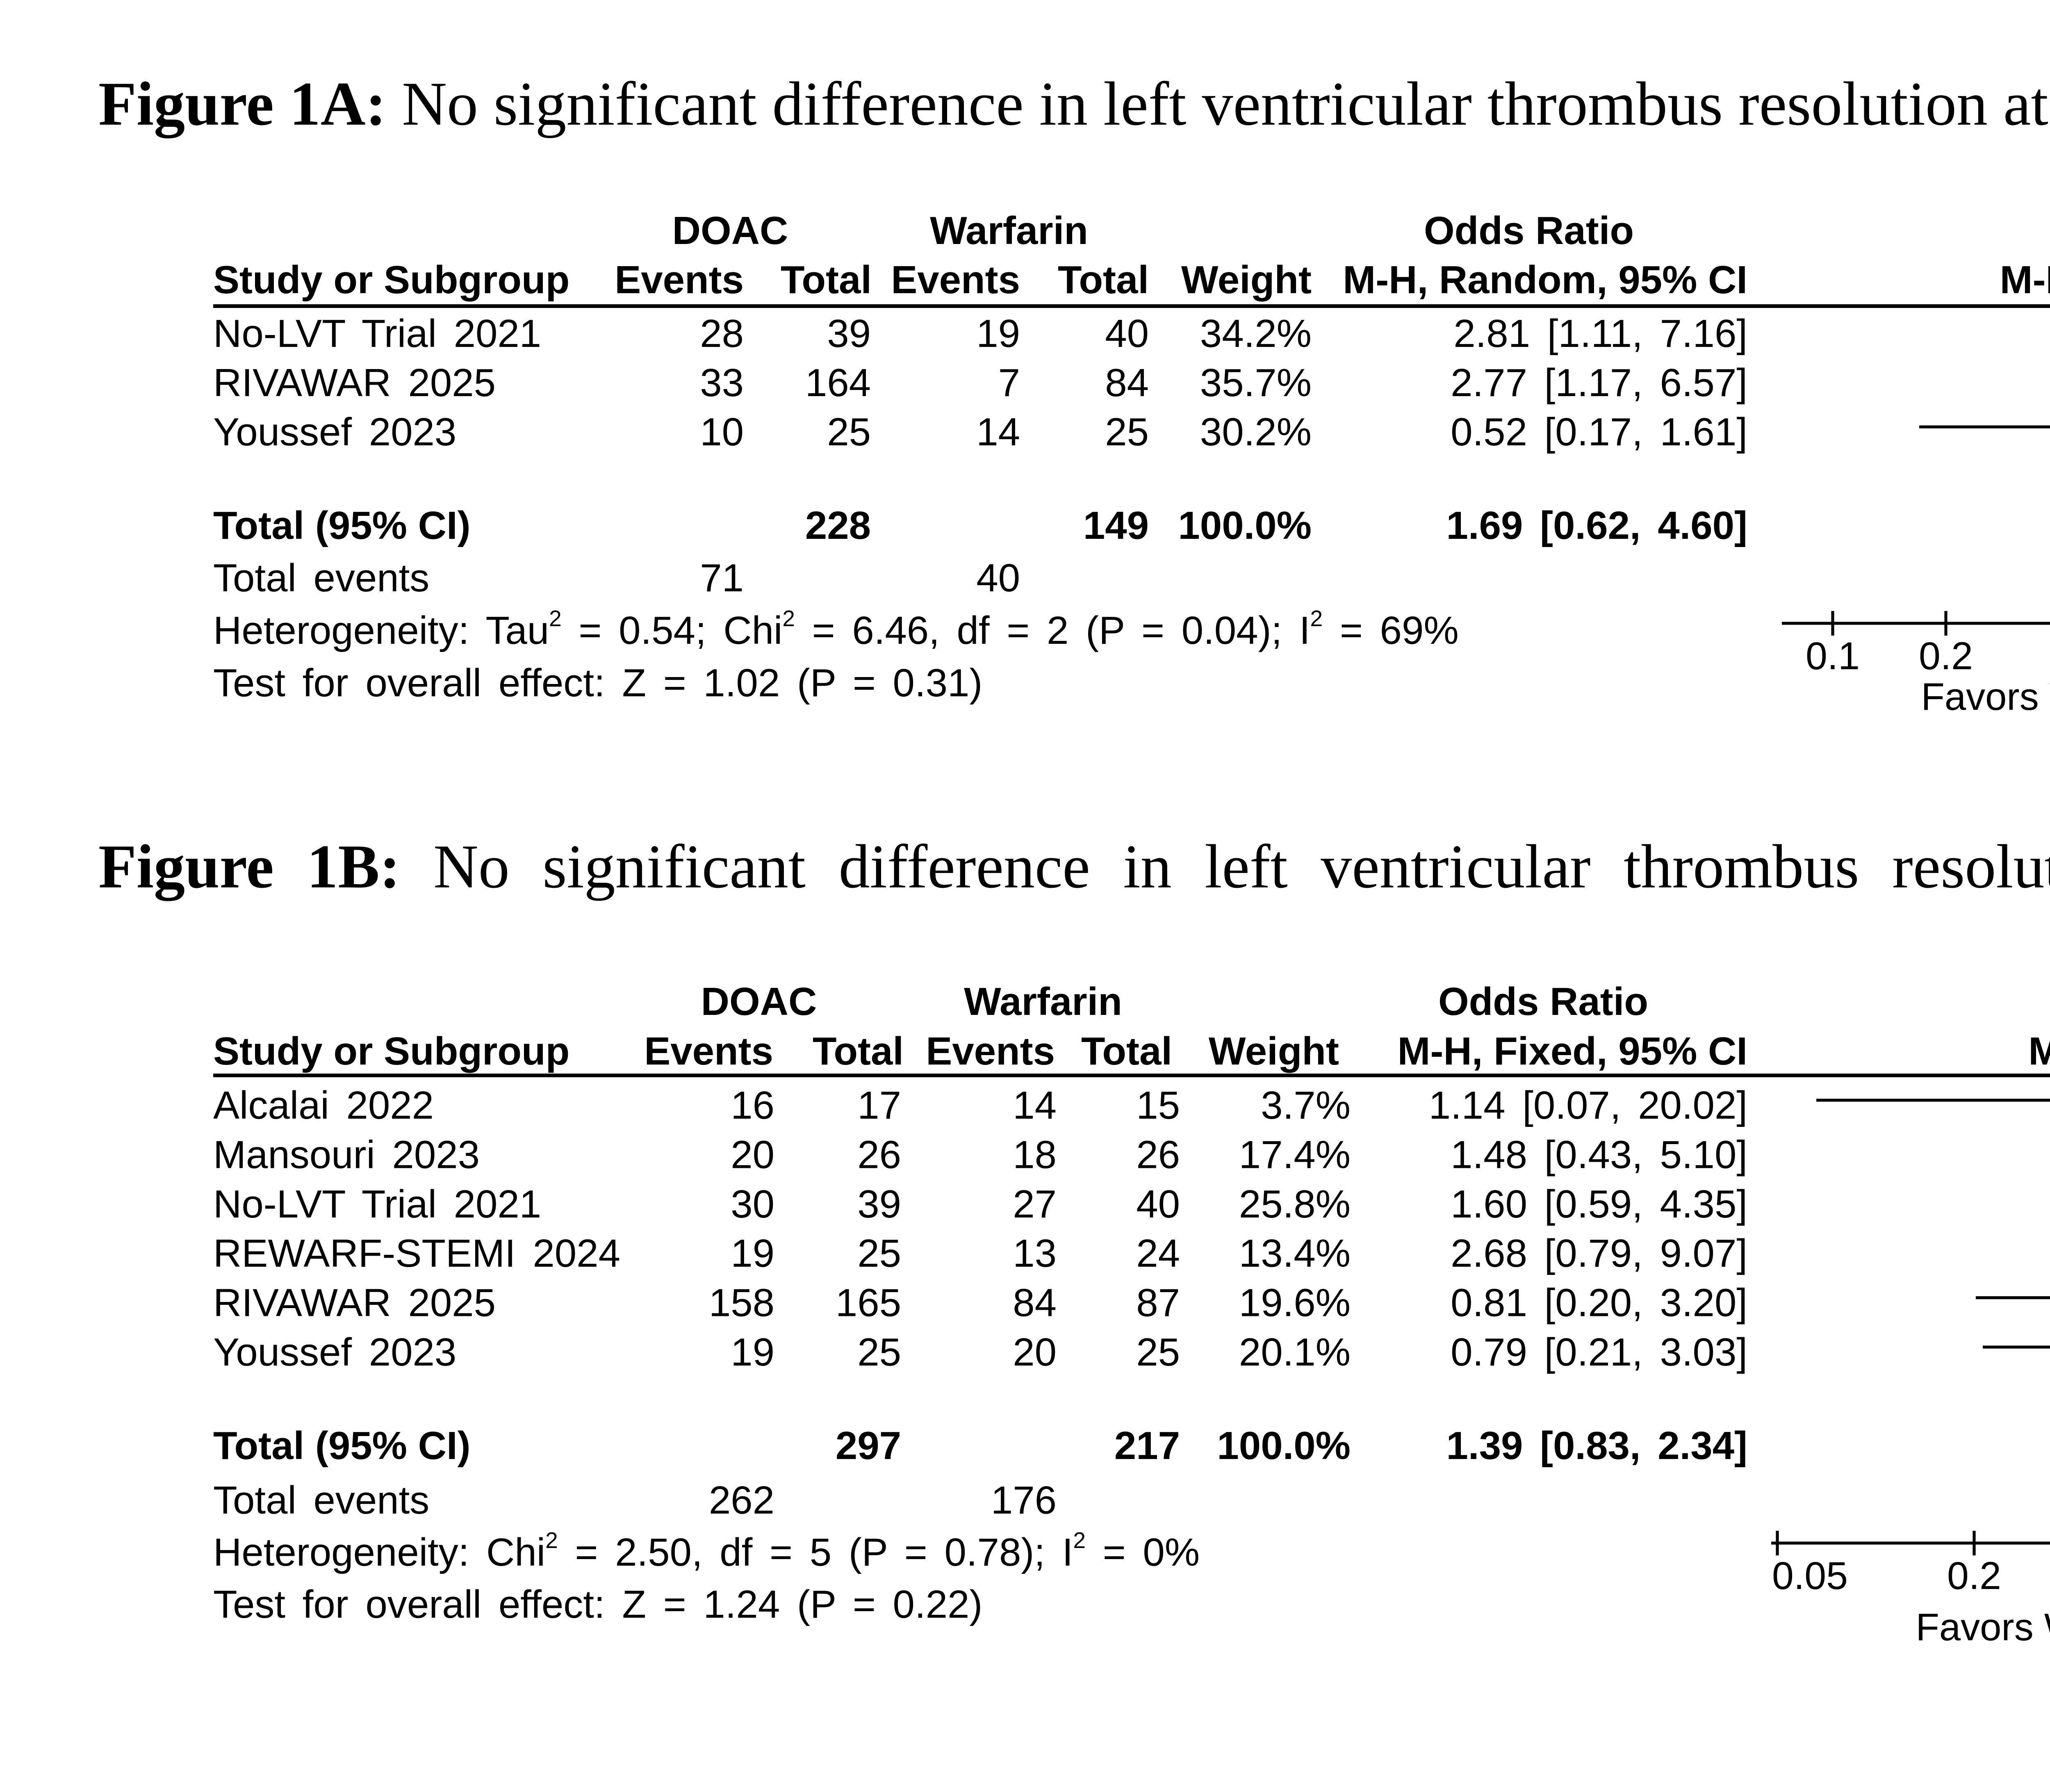 The height and width of the screenshot is (1792, 2050). What do you see at coordinates (1147, 866) in the screenshot?
I see `svg-text: in` at bounding box center [1147, 866].